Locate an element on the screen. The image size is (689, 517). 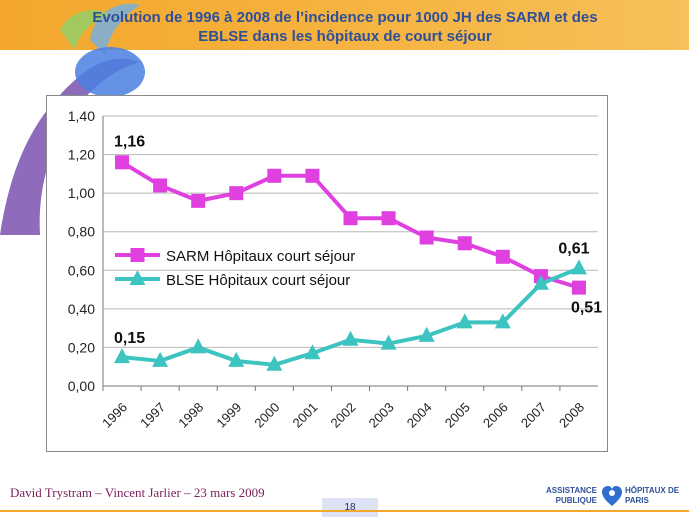
data-label: 0,61 is located at coordinates (573, 248).